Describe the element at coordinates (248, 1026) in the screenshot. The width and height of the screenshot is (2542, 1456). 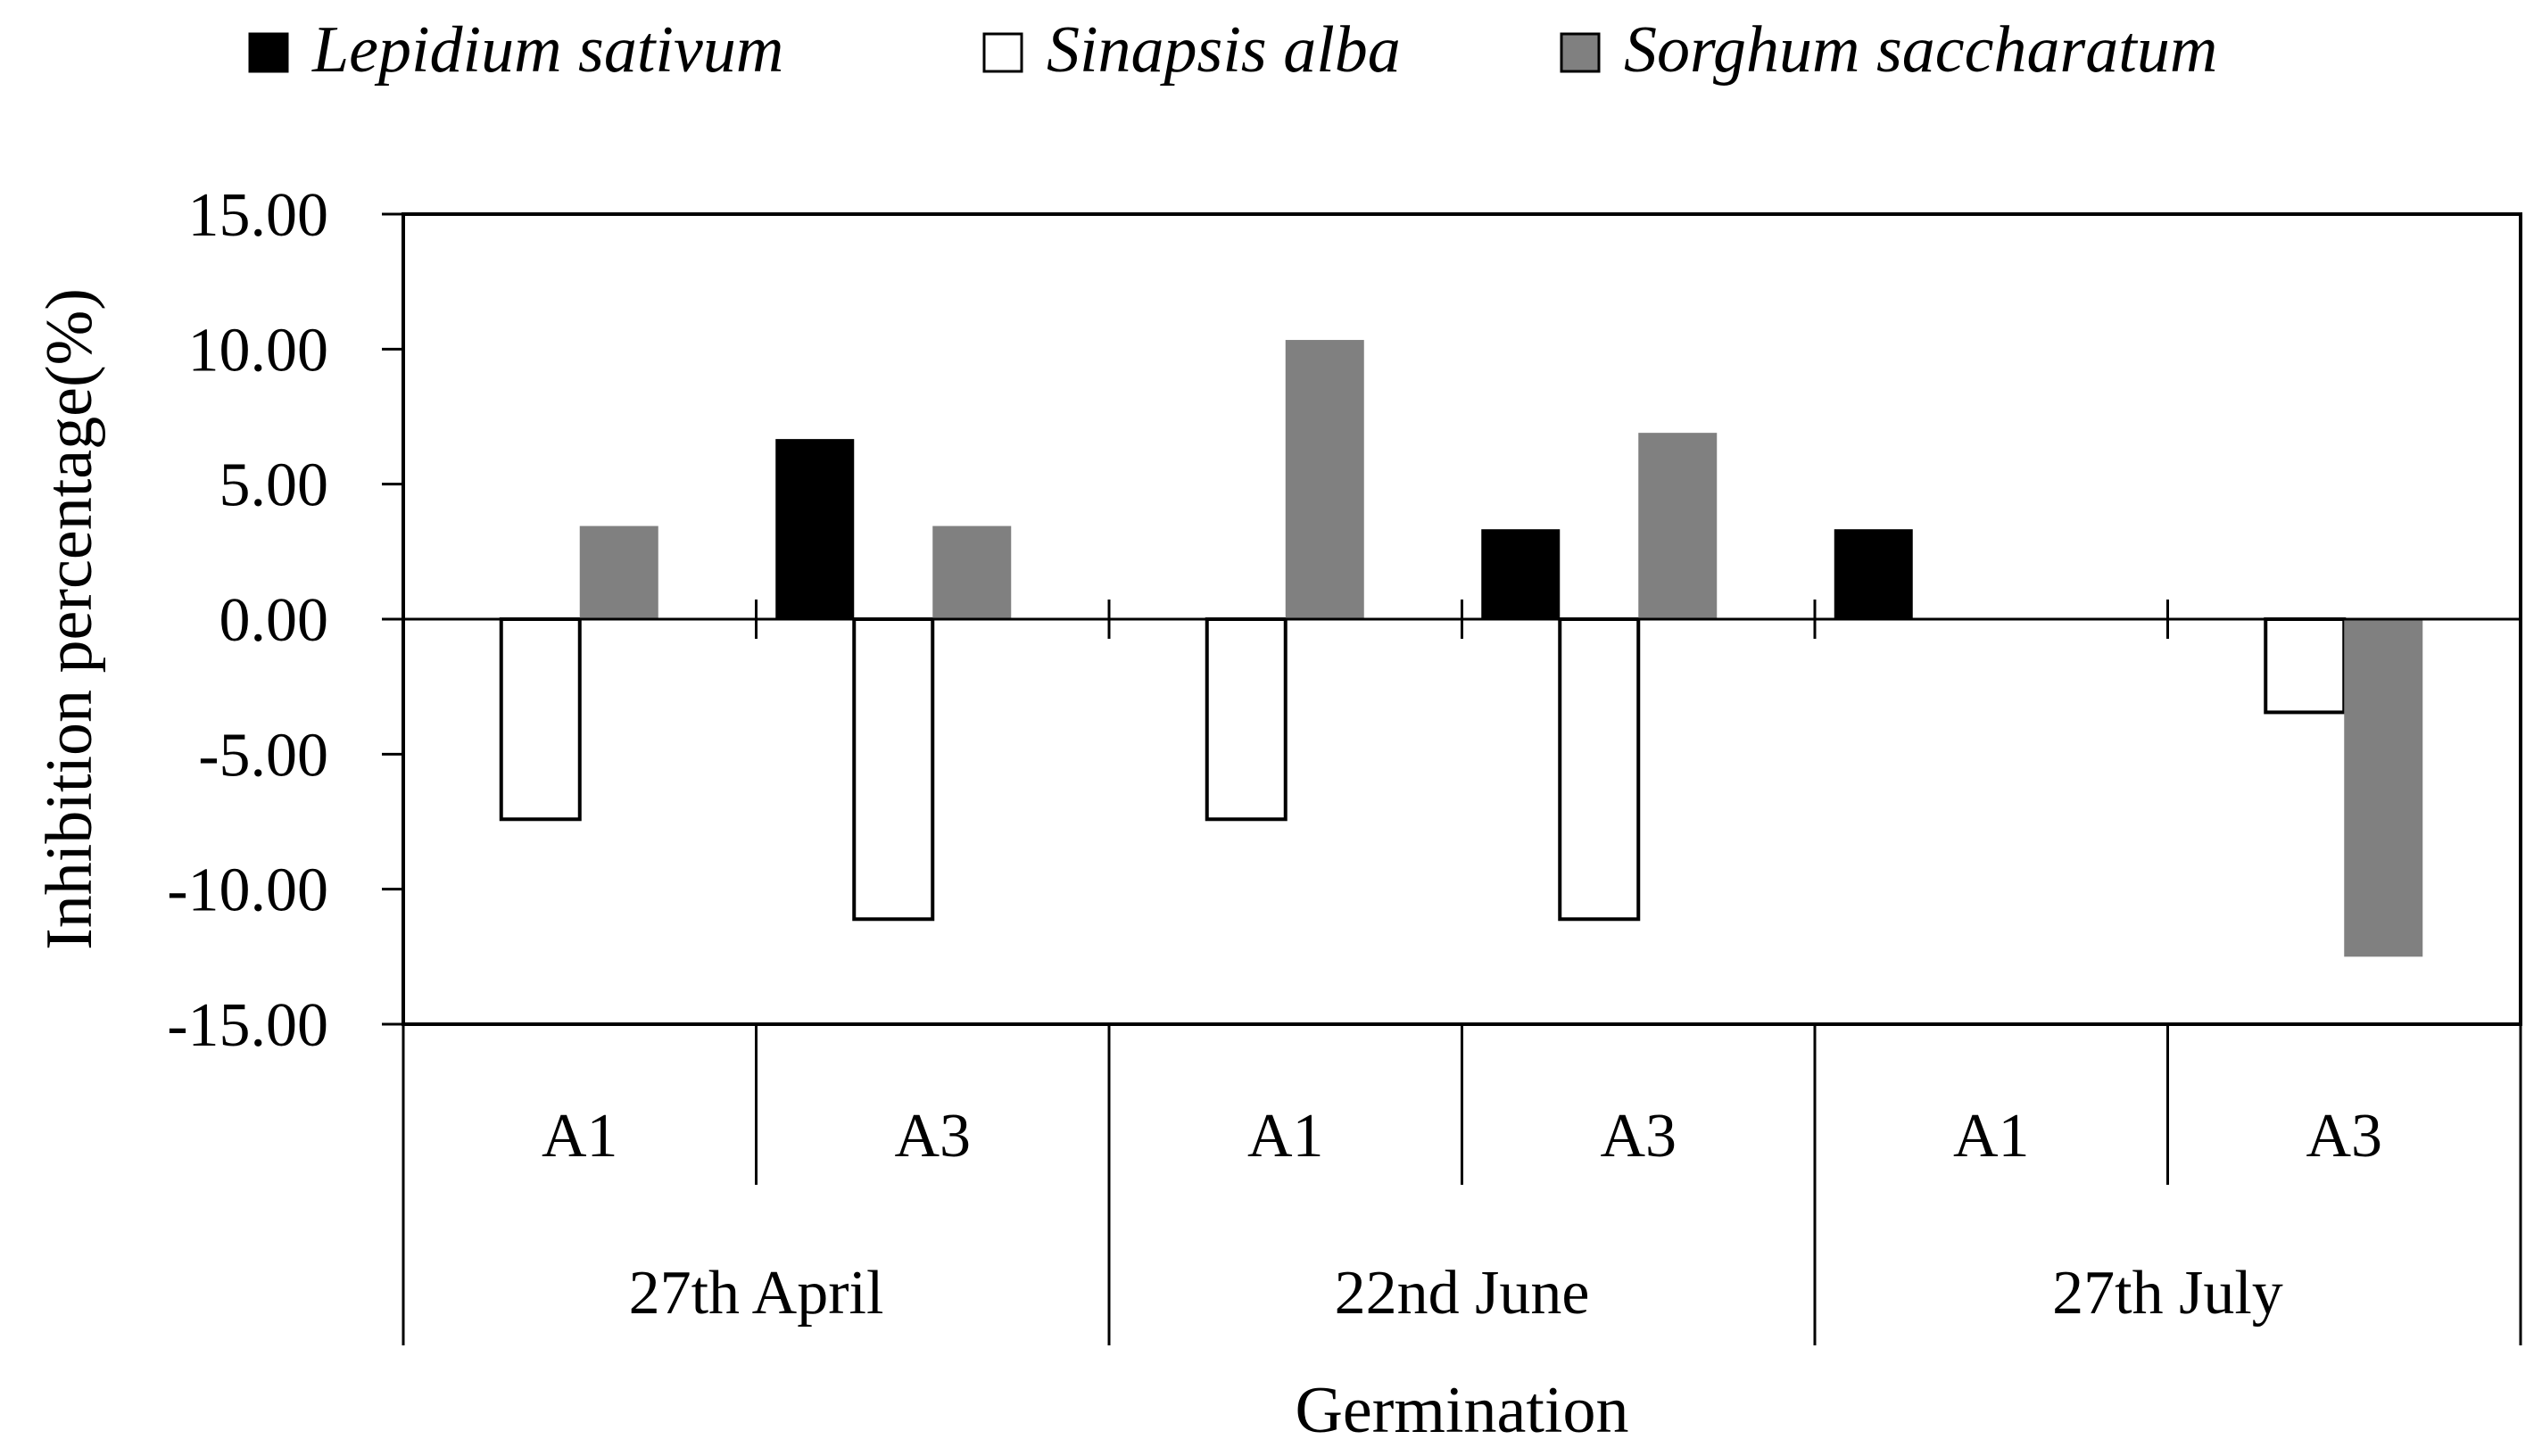
I see `y-tick-label: -15.00` at that location.